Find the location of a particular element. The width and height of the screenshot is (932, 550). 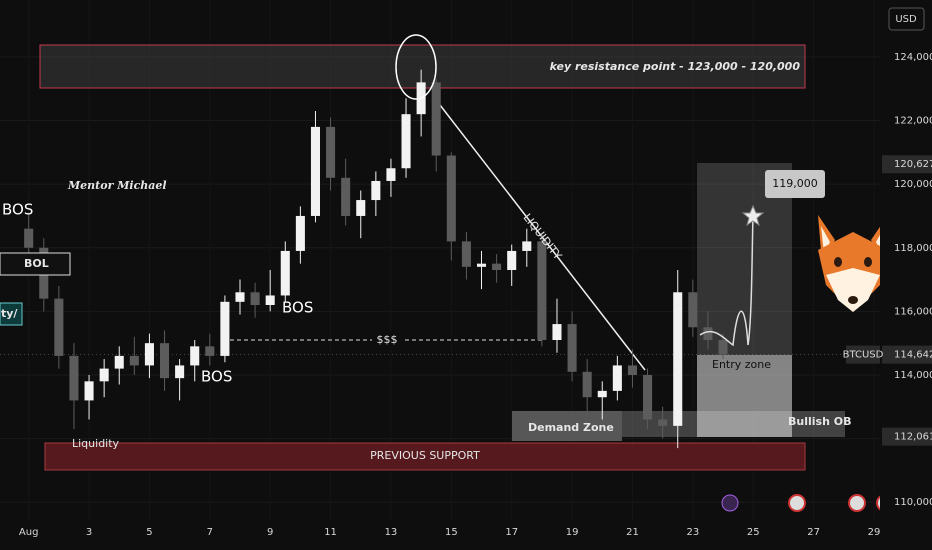

x-tick-label: 19 is located at coordinates (572, 532).